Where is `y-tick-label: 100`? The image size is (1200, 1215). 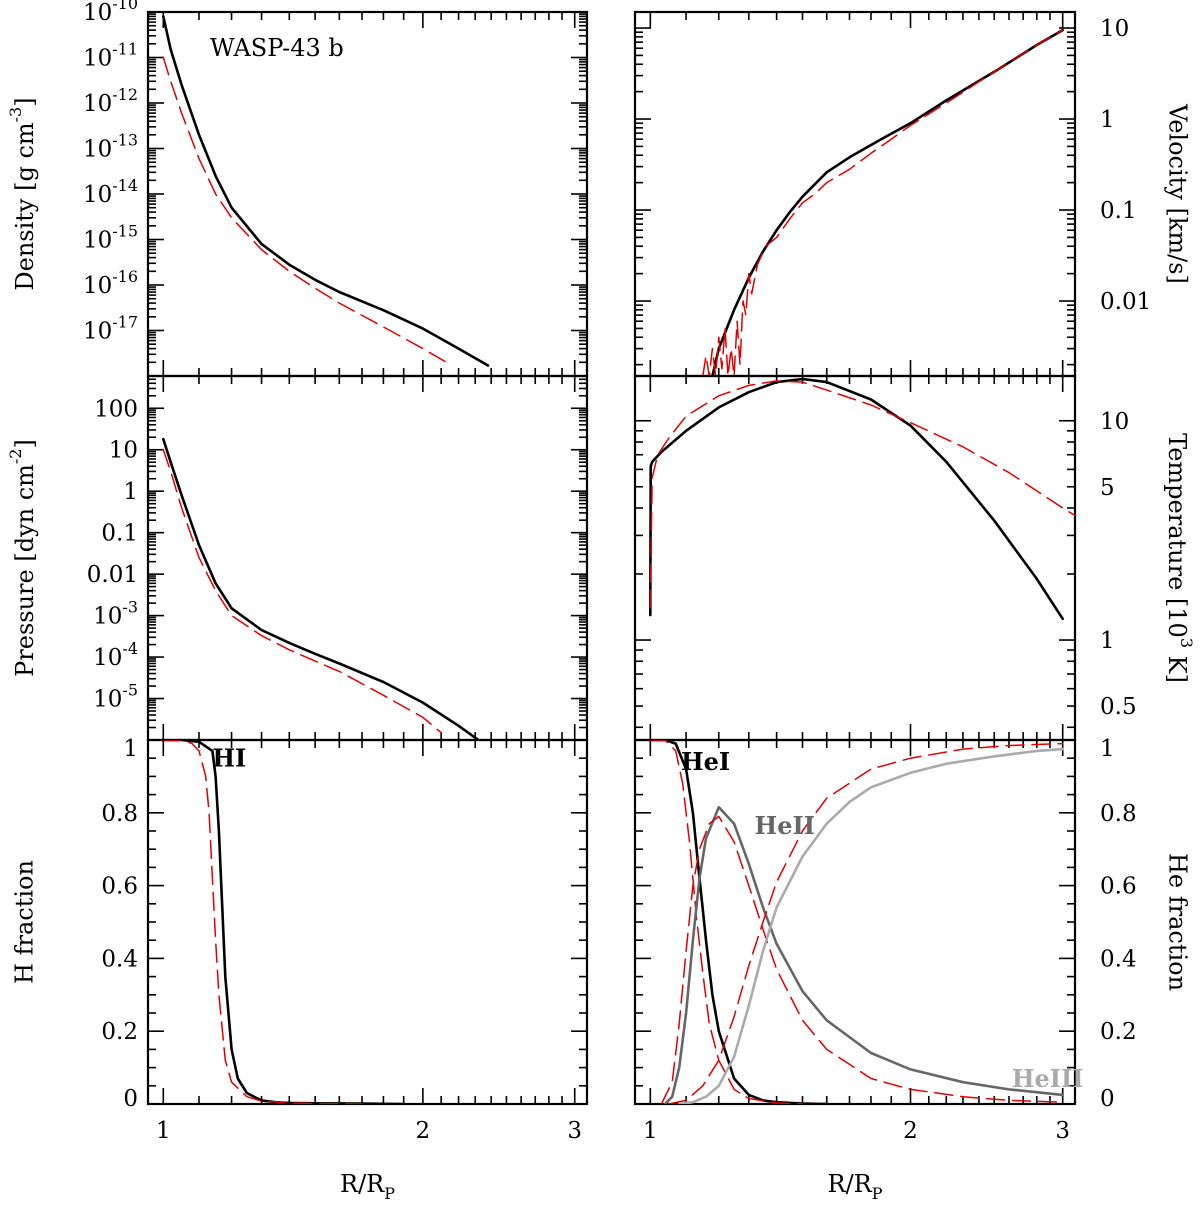 y-tick-label: 100 is located at coordinates (116, 409).